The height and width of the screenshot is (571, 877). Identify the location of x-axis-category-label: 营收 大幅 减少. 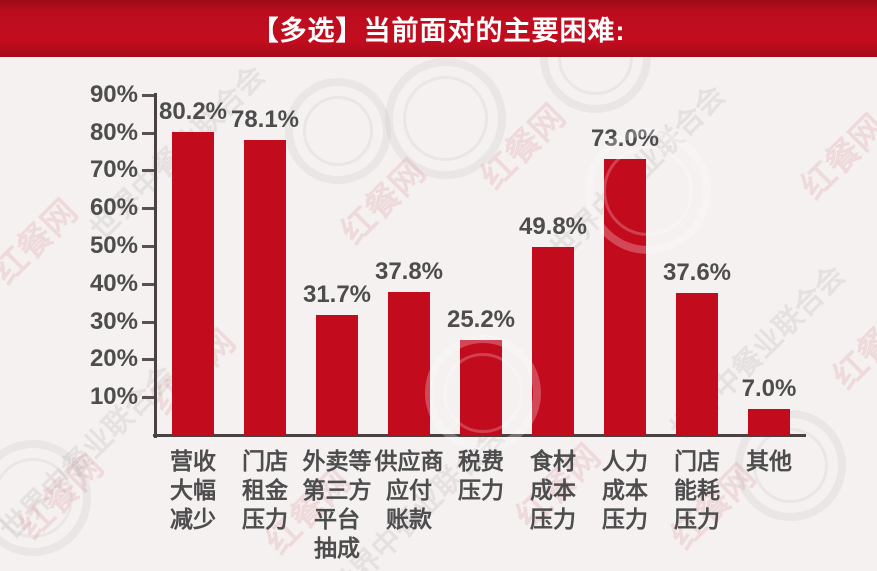
(193, 490).